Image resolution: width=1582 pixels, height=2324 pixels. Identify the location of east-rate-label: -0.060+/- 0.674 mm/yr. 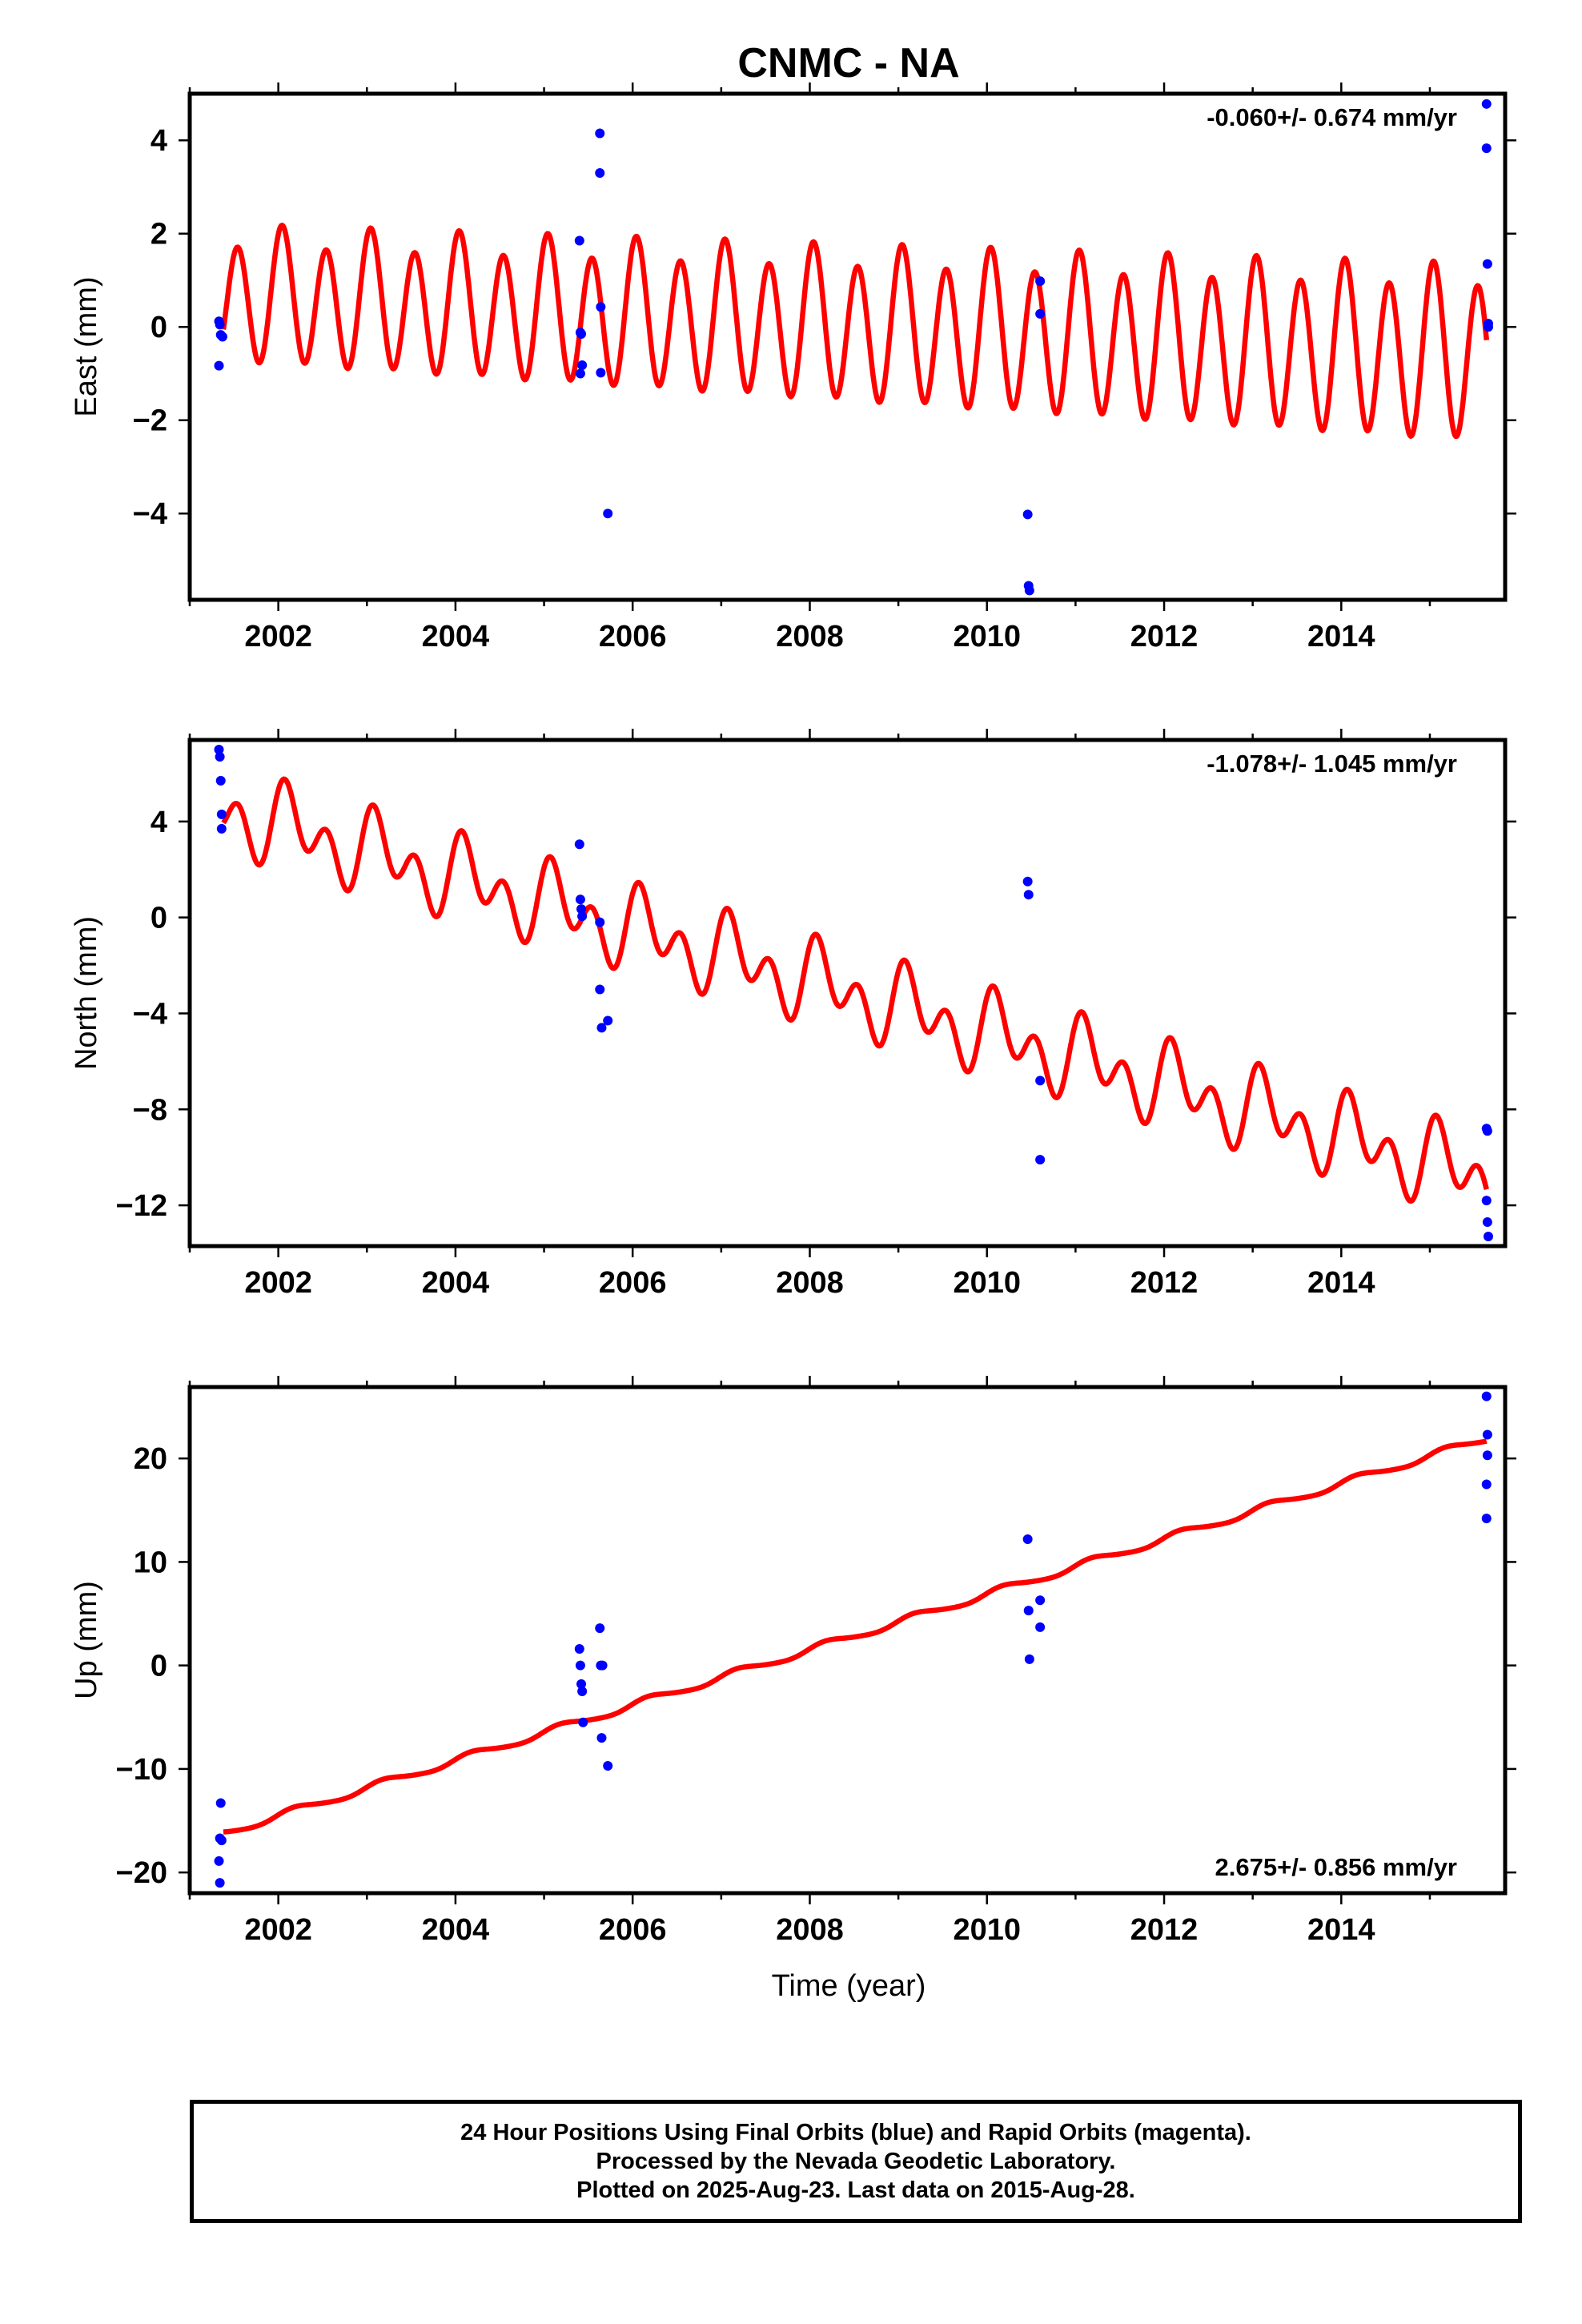
(1332, 117).